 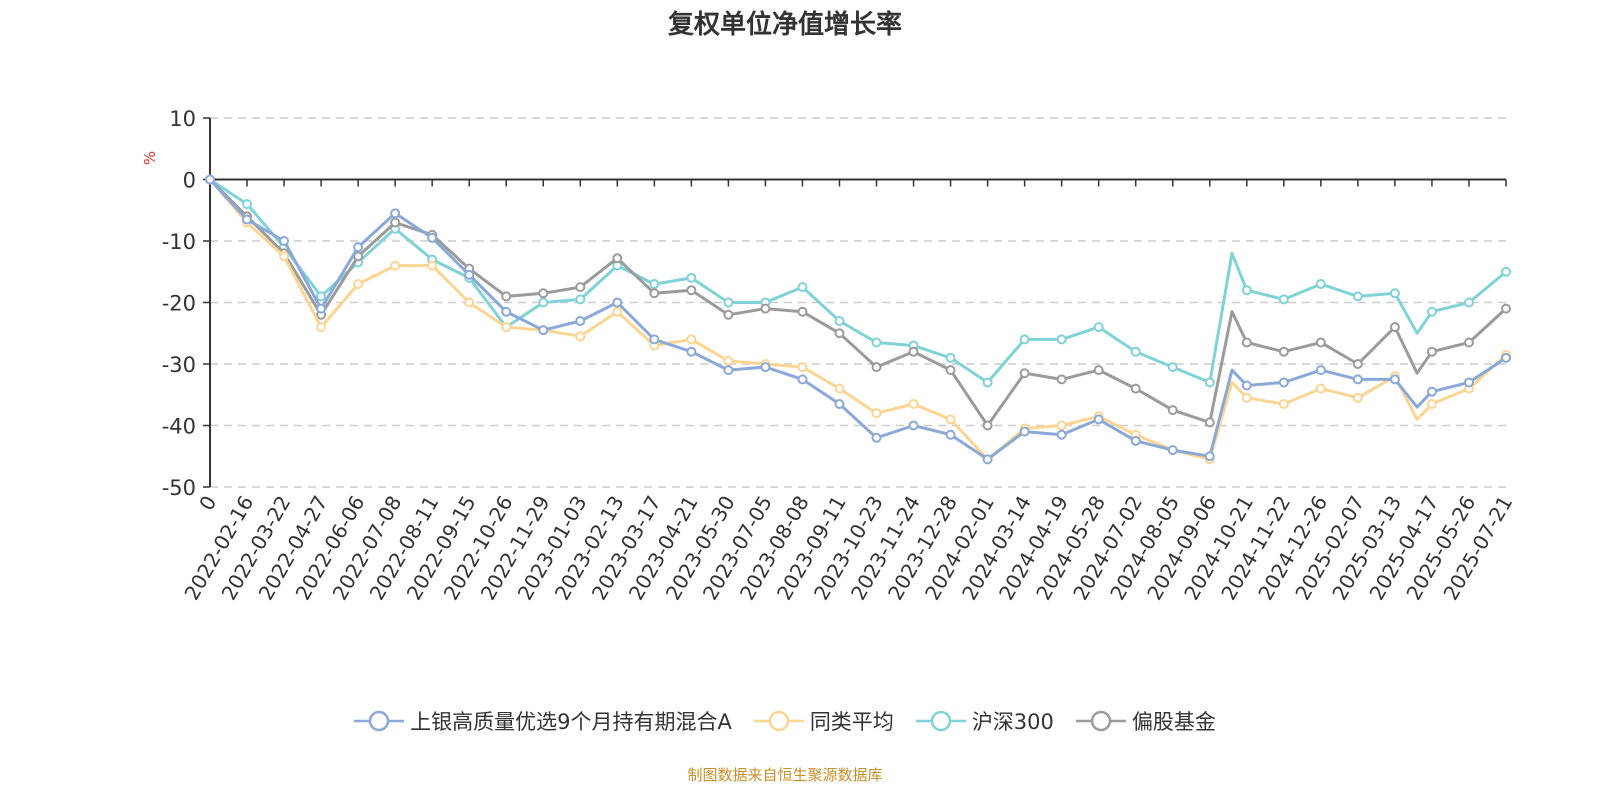 I want to click on legend: 上银高质量优选9个月持有期混合A 同类平均 沪深300 偏股基金, so click(x=785, y=721).